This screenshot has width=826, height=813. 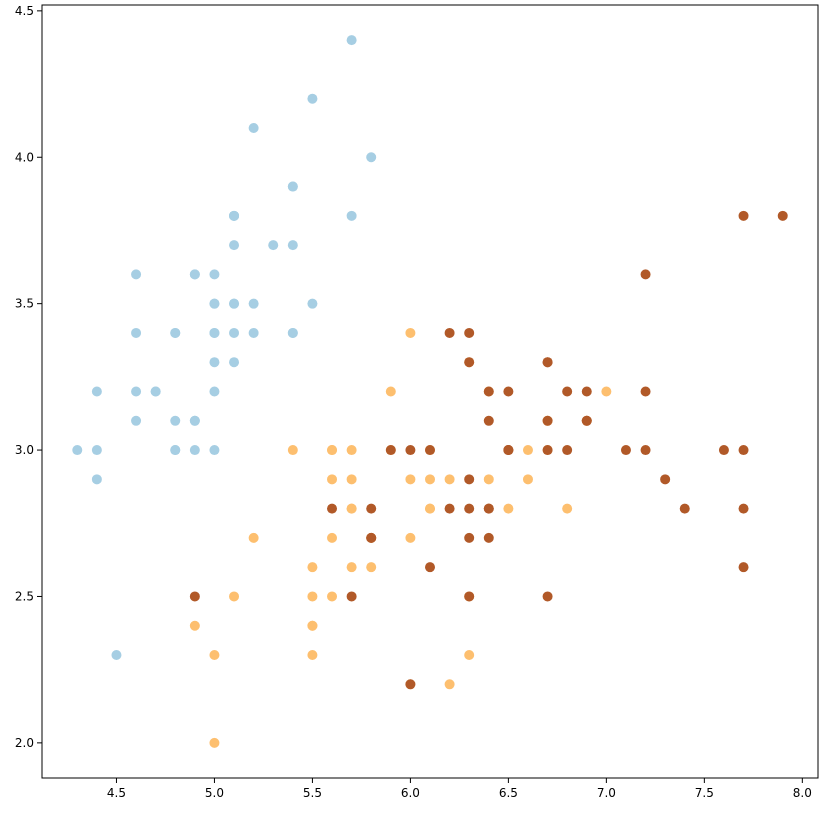 What do you see at coordinates (116, 793) in the screenshot?
I see `x-tick-label: 4.5` at bounding box center [116, 793].